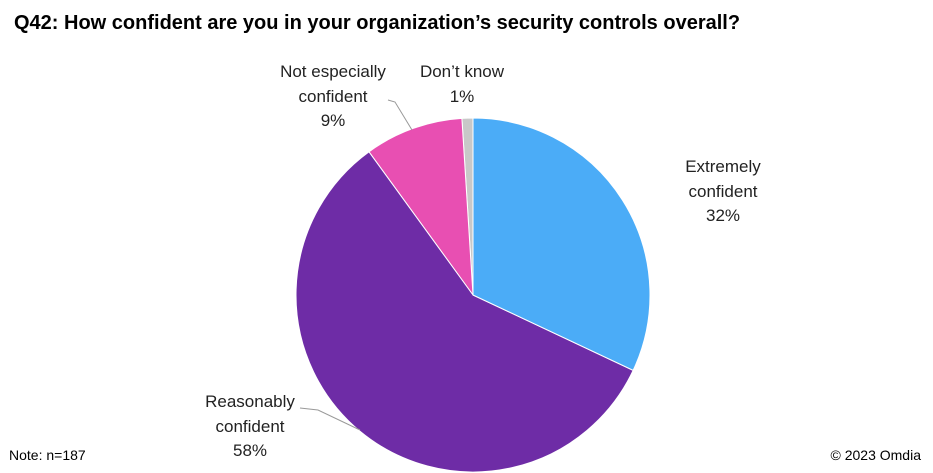 The image size is (933, 473). I want to click on note: Note: n=187, so click(47, 455).